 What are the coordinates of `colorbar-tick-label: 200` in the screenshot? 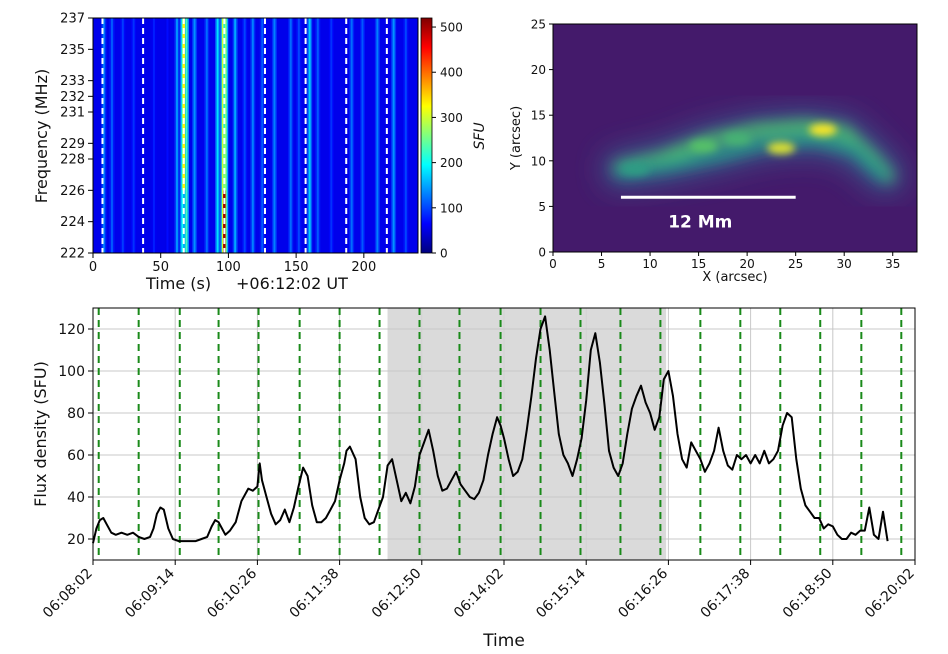 It's located at (451, 163).